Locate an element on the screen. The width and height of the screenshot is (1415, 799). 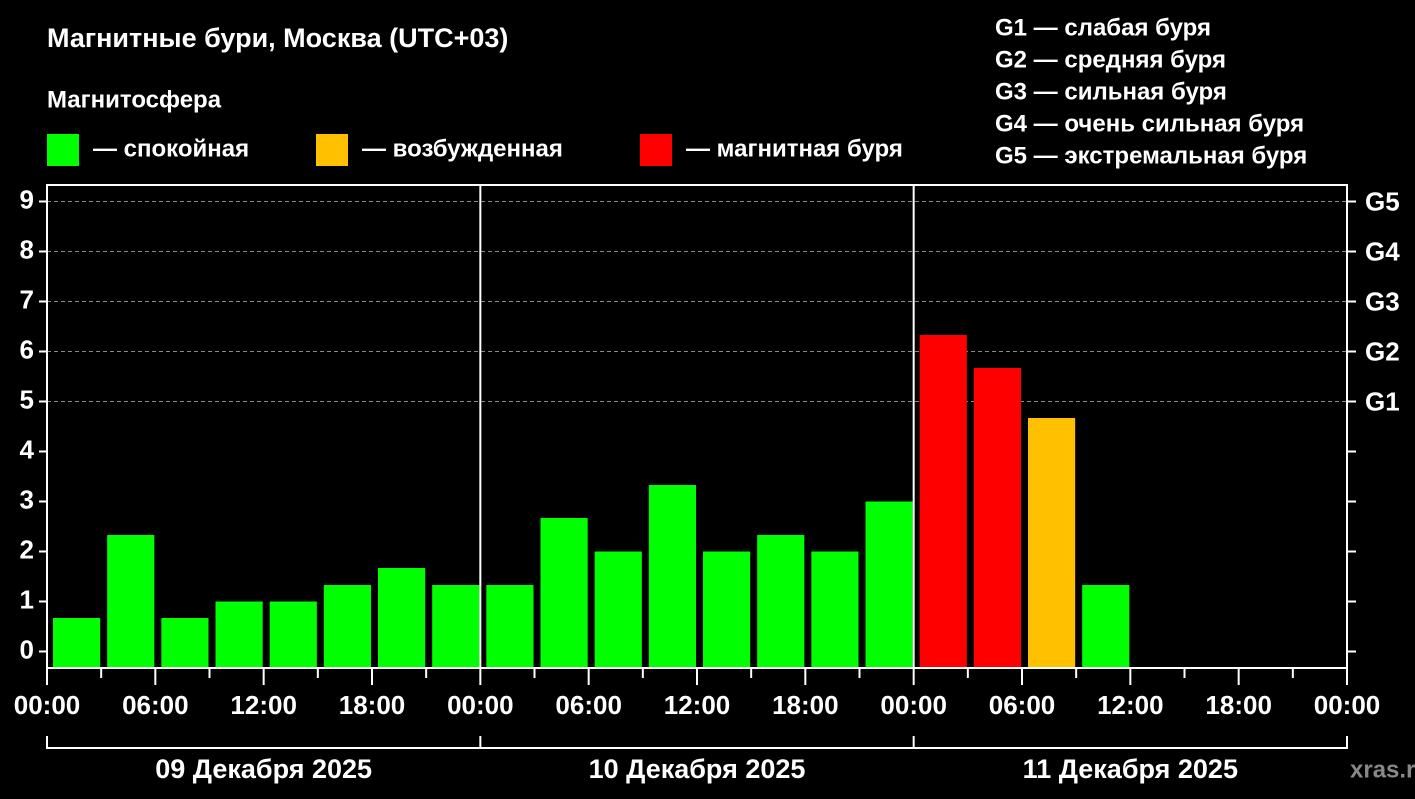
y-tick-label: 5 is located at coordinates (27, 399).